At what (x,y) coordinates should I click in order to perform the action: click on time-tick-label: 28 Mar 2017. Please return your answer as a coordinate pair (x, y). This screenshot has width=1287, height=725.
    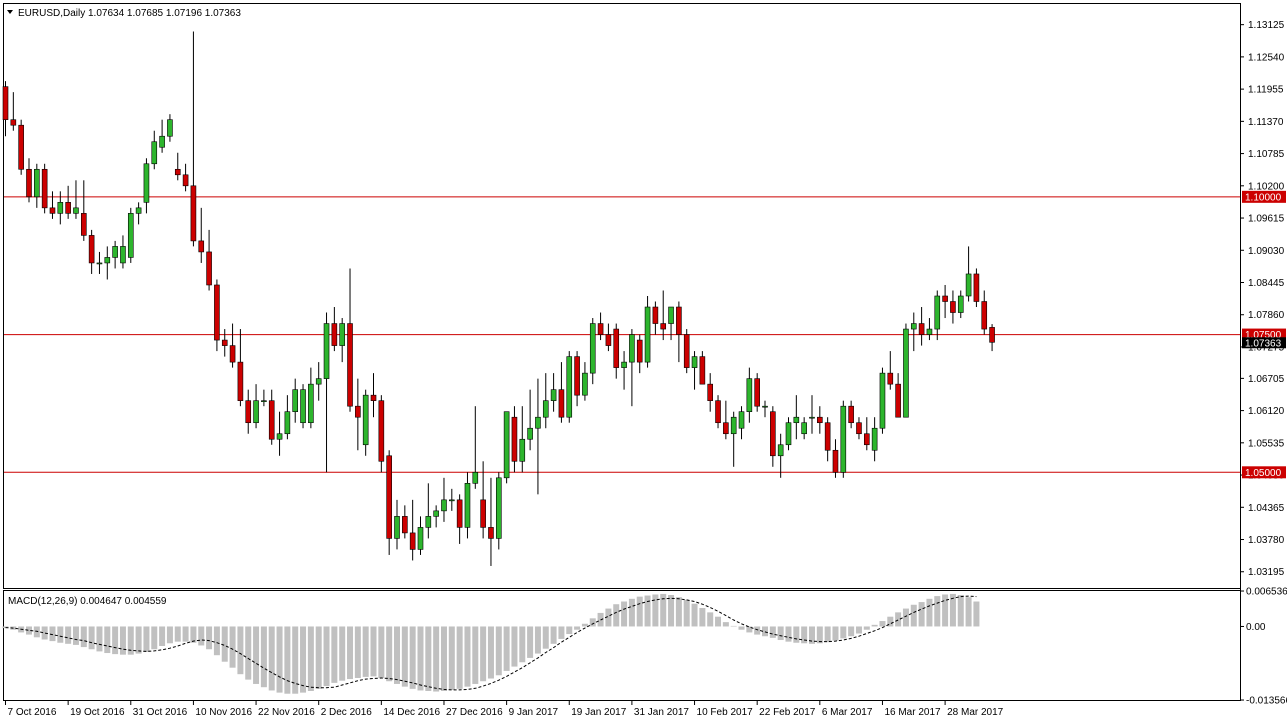
    Looking at the image, I should click on (975, 712).